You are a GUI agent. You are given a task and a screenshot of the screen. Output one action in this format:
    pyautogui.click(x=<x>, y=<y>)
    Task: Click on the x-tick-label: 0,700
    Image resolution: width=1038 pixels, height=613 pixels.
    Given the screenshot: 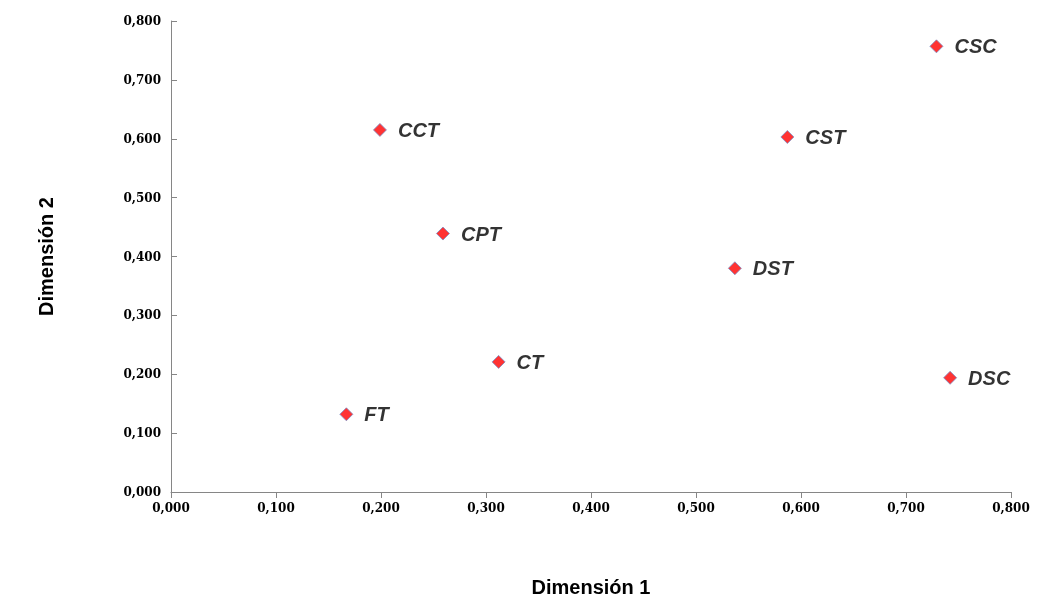 What is the action you would take?
    pyautogui.click(x=906, y=508)
    